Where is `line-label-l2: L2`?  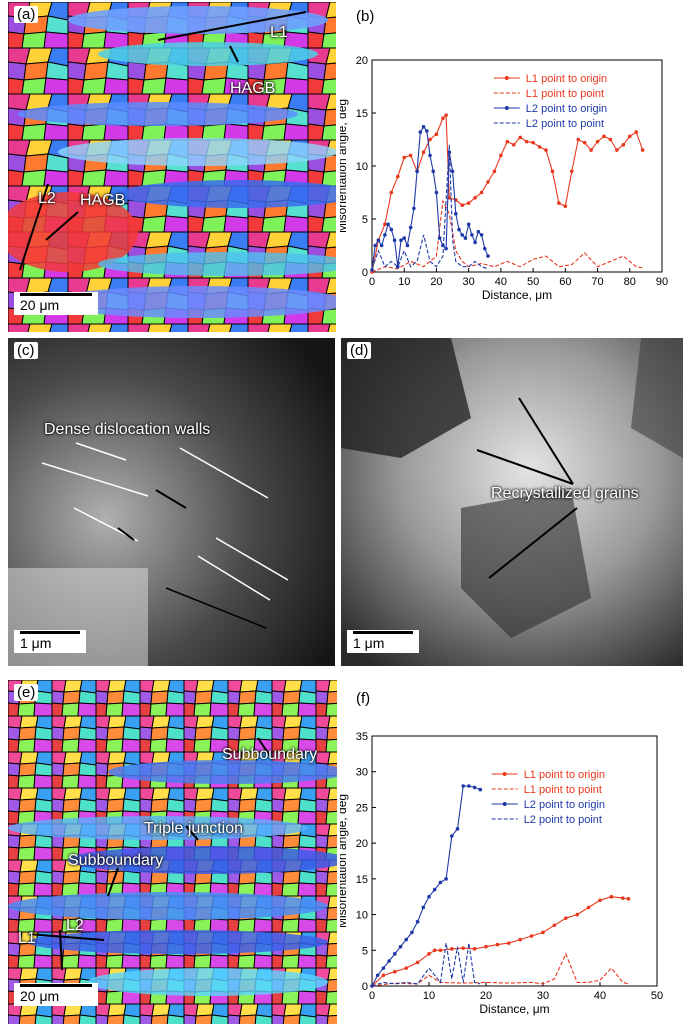 line-label-l2: L2 is located at coordinates (47, 198).